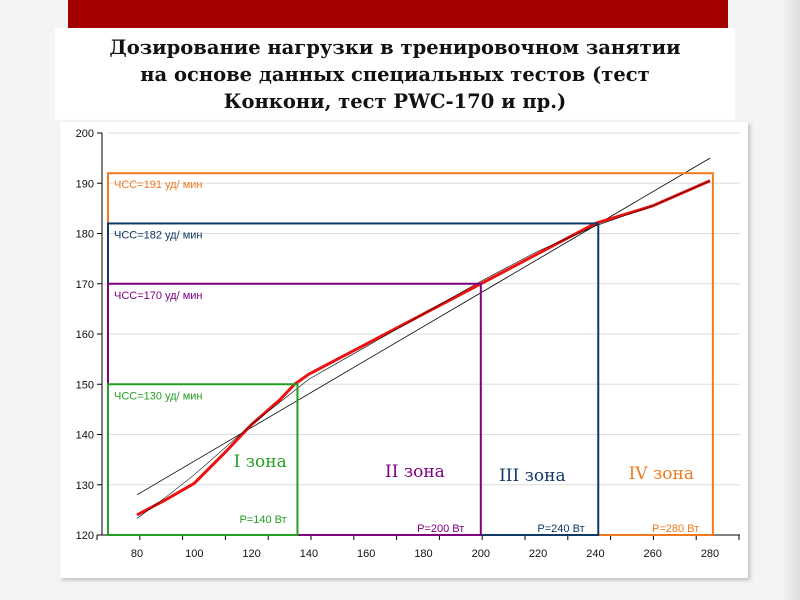  What do you see at coordinates (85, 134) in the screenshot?
I see `y-tick-label: 200` at bounding box center [85, 134].